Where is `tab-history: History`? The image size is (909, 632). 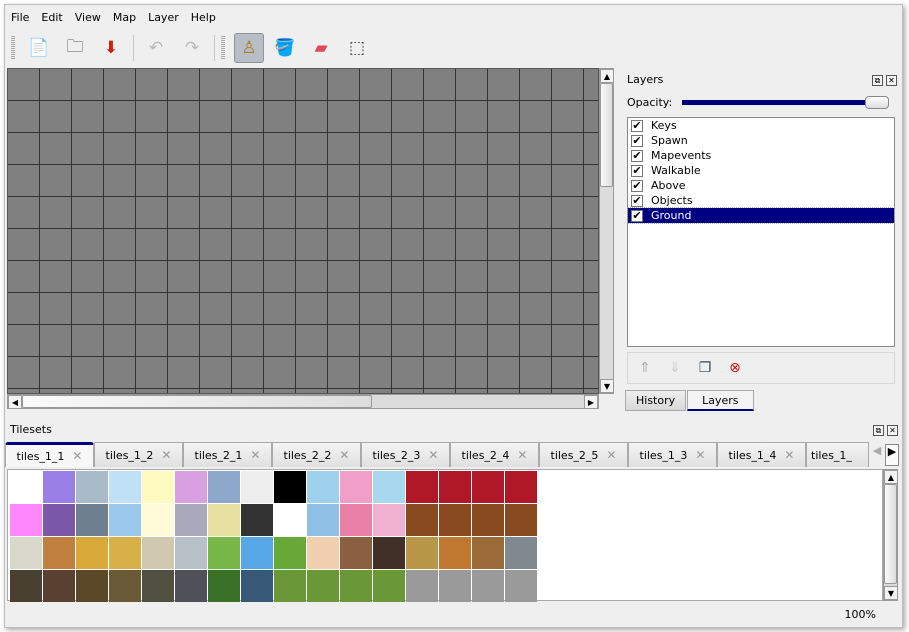 tab-history: History is located at coordinates (656, 400).